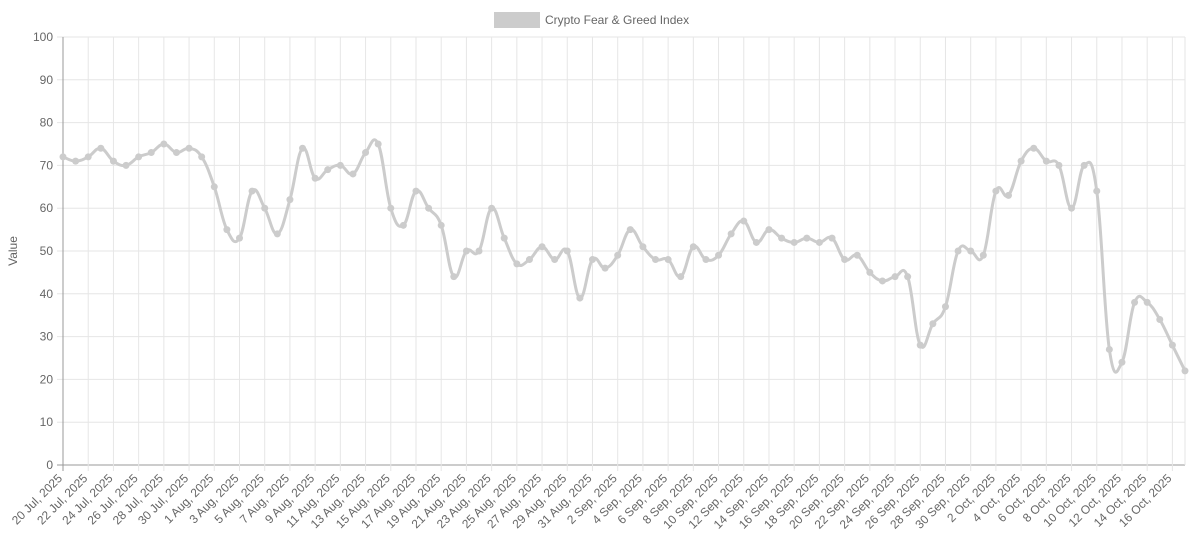  What do you see at coordinates (517, 20) in the screenshot?
I see `legend-swatch` at bounding box center [517, 20].